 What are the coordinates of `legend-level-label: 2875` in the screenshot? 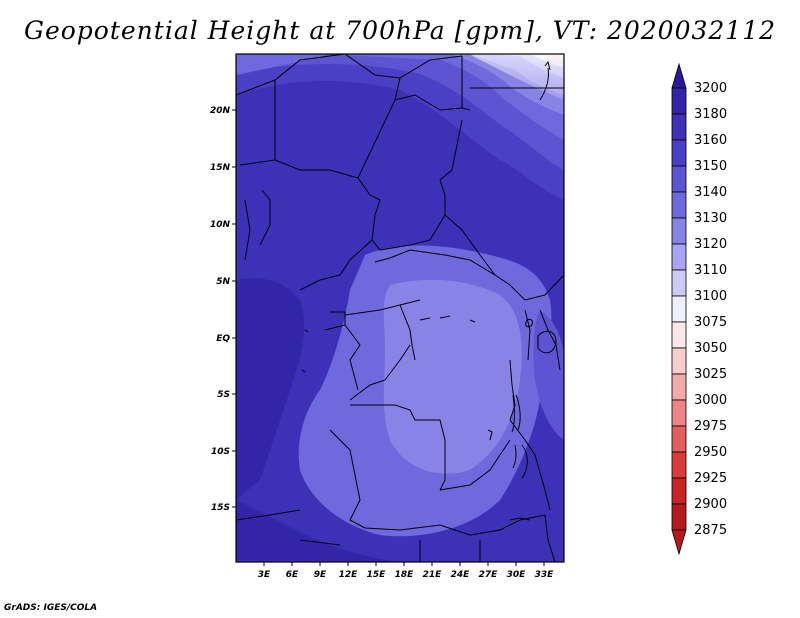 It's located at (710, 530).